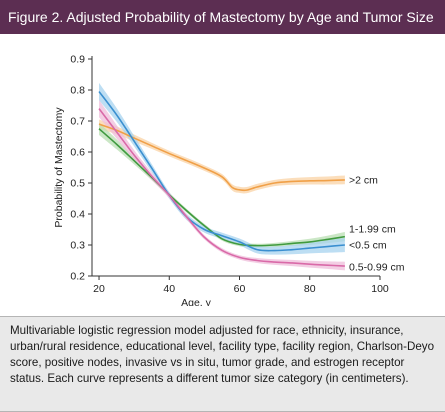 This screenshot has width=445, height=412. Describe the element at coordinates (310, 289) in the screenshot. I see `x-tick-label: 80` at that location.